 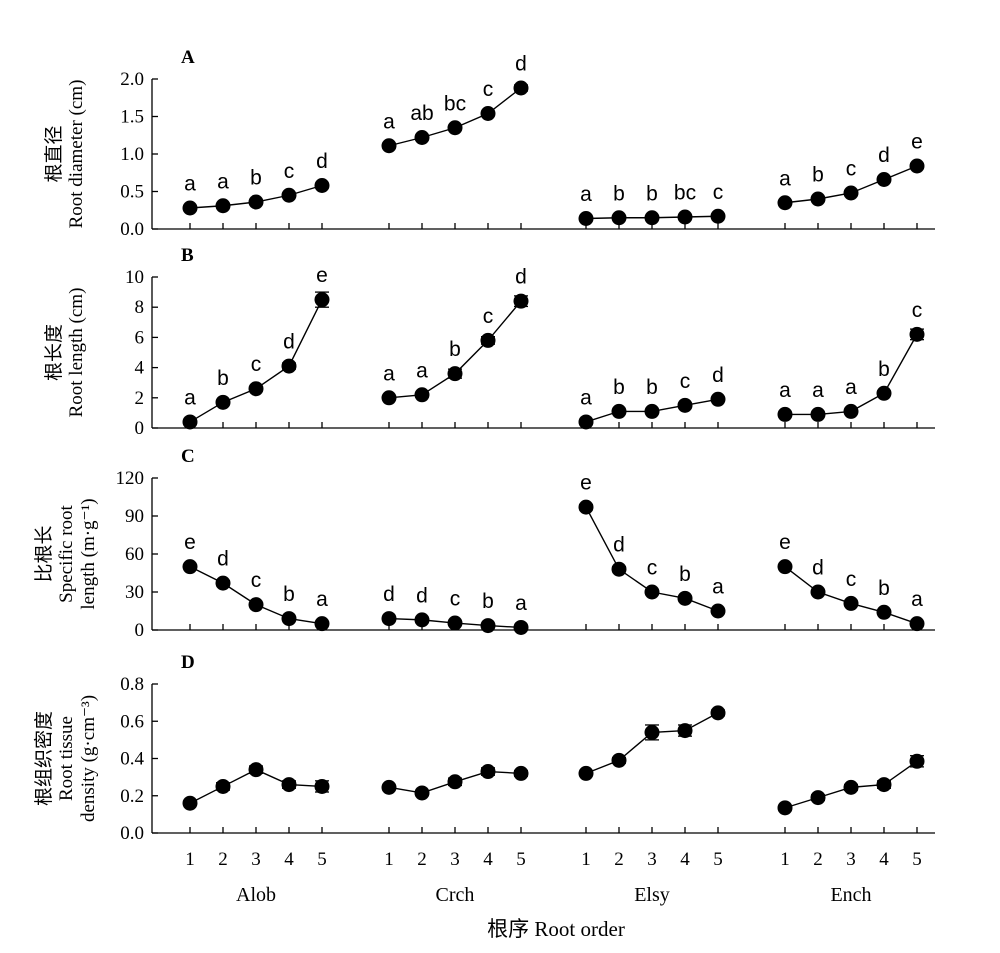 What do you see at coordinates (140, 337) in the screenshot?
I see `y-tick-label: 6` at bounding box center [140, 337].